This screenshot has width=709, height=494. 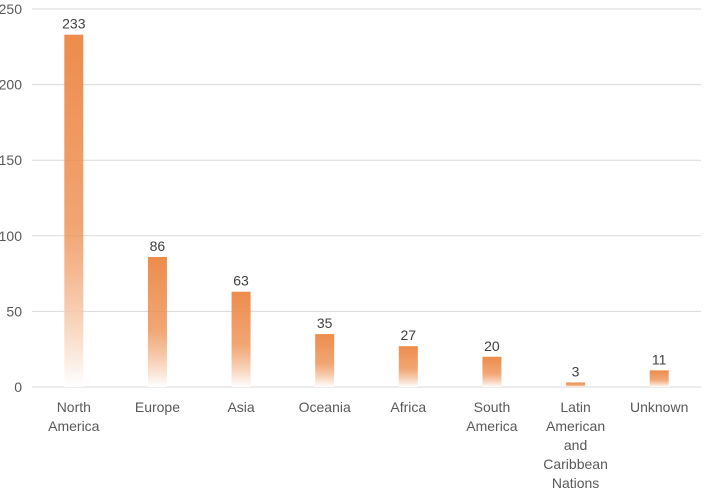 What do you see at coordinates (492, 407) in the screenshot?
I see `category-label-line: South` at bounding box center [492, 407].